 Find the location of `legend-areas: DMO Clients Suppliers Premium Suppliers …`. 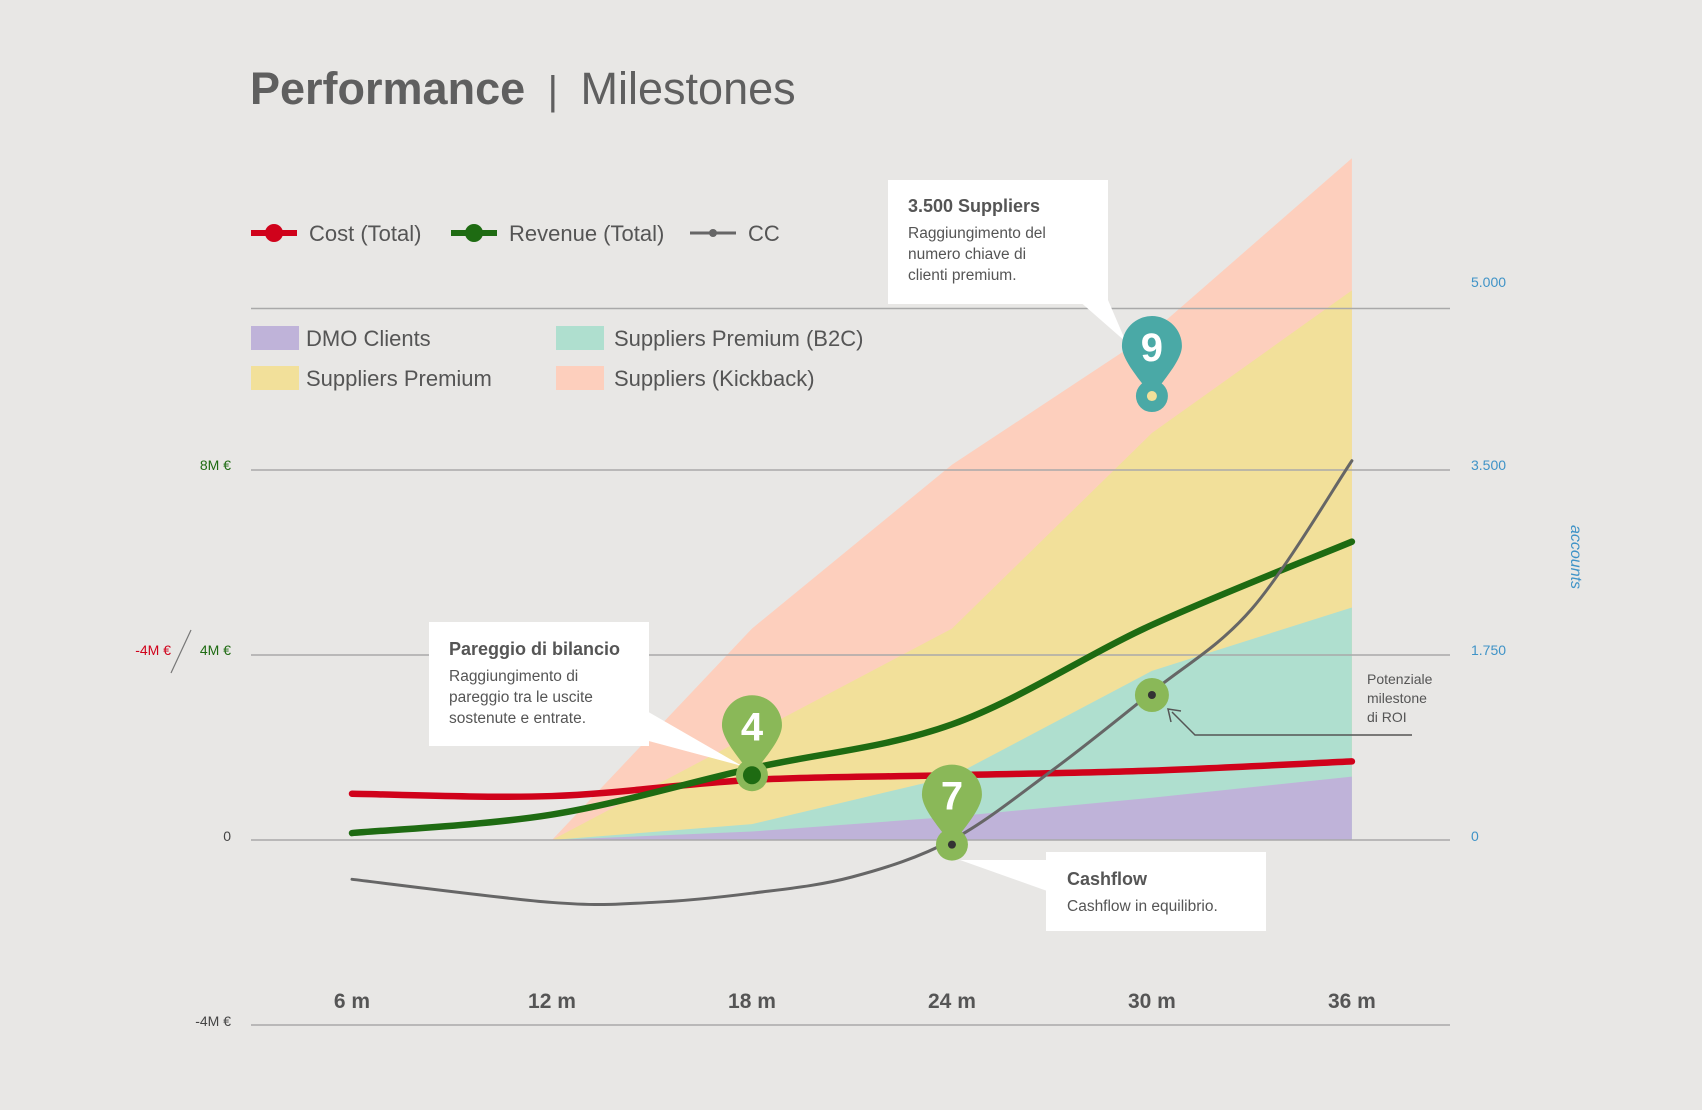

legend-areas: DMO Clients Suppliers Premium Suppliers … is located at coordinates (557, 358).